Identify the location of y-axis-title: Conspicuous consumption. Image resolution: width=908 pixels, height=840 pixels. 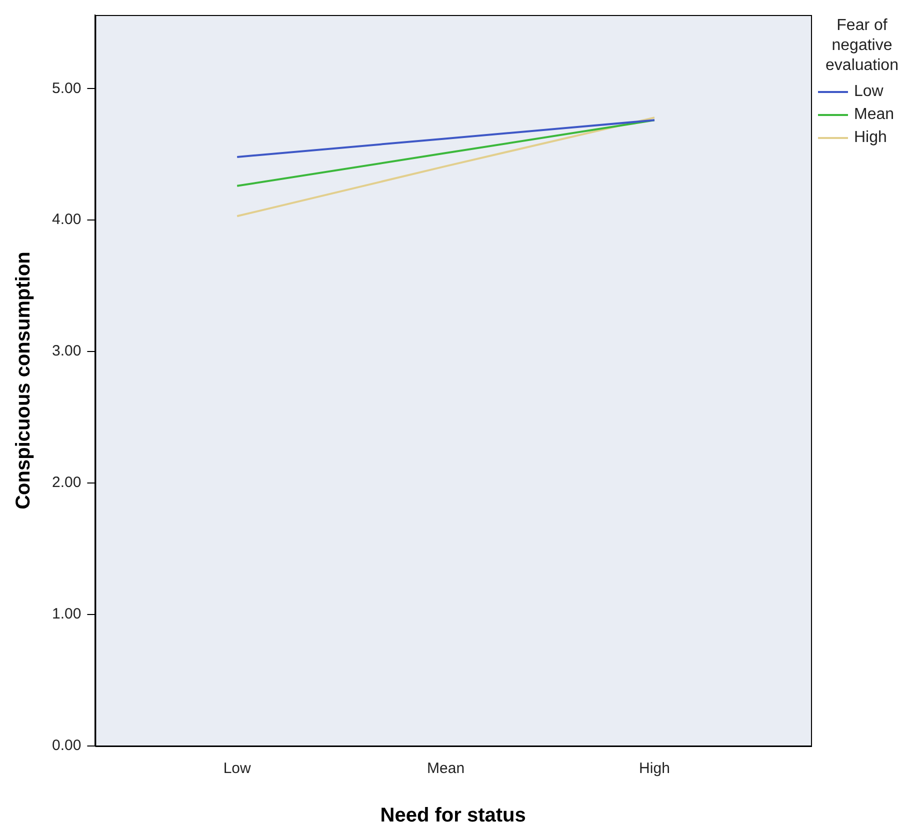
(23, 381).